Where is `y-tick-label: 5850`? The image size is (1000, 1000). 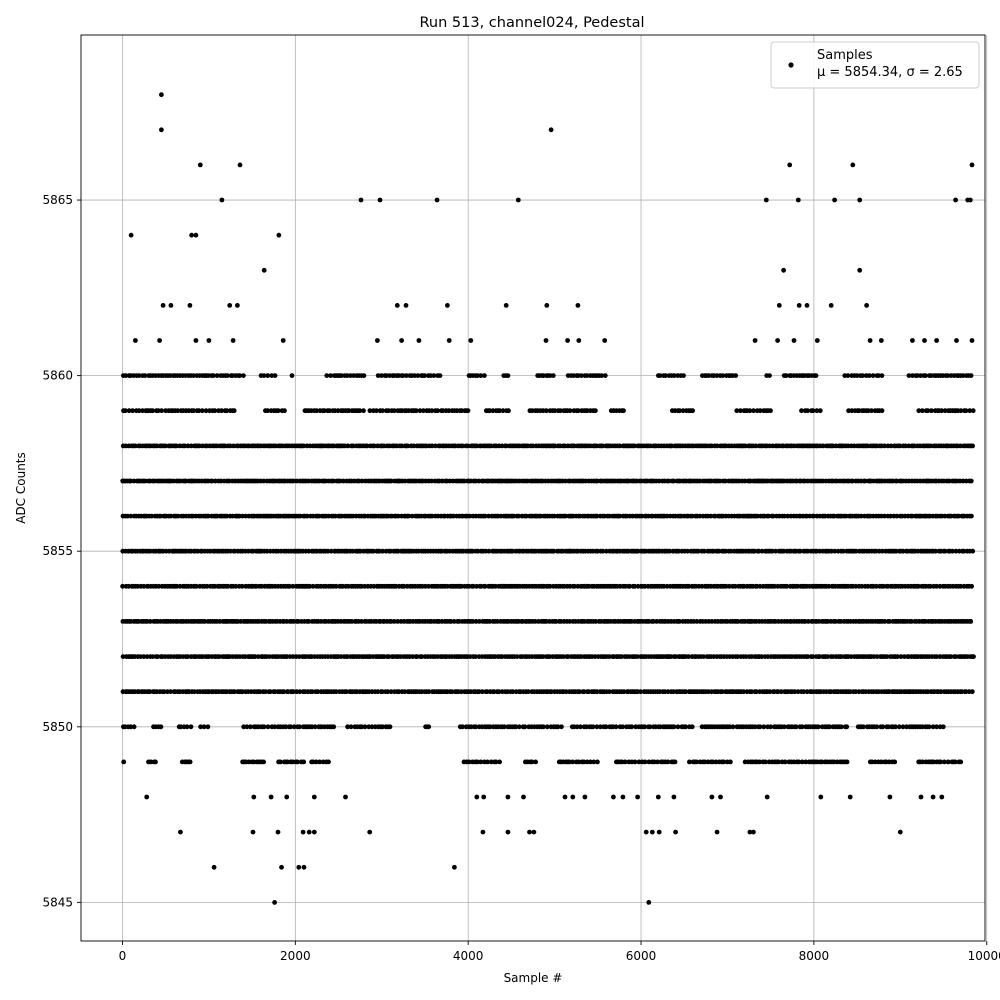
y-tick-label: 5850 is located at coordinates (57, 727).